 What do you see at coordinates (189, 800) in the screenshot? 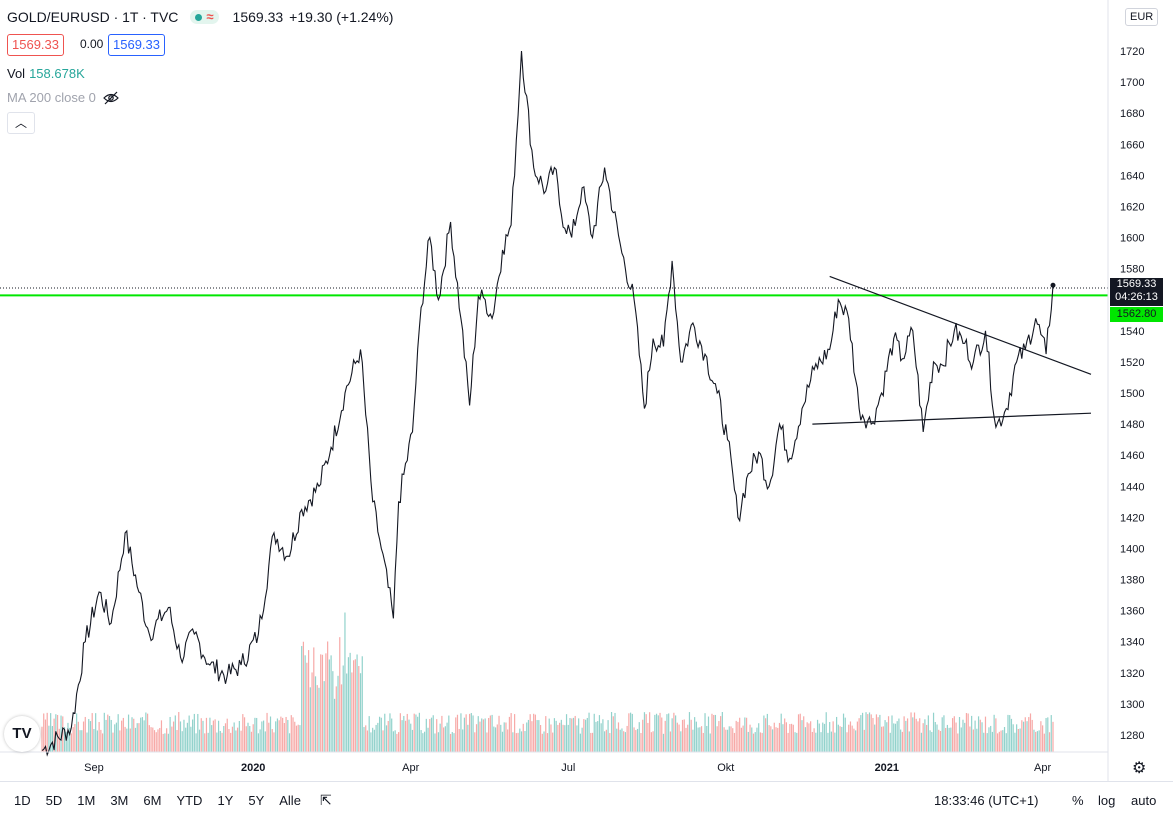
I see `range-button-ytd: YTD` at bounding box center [189, 800].